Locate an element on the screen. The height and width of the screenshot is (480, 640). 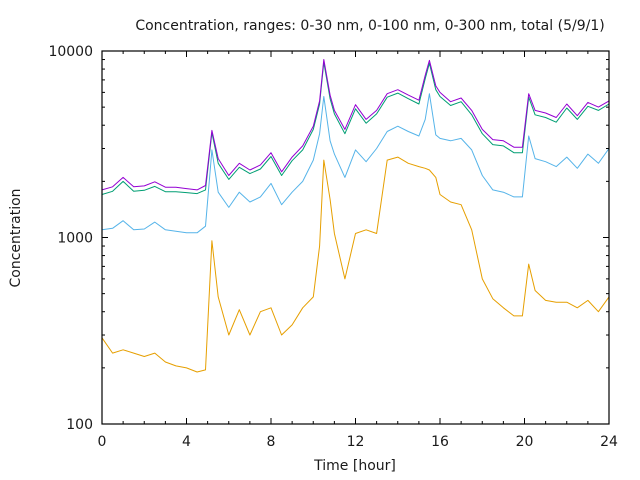
x-tick-label: 24 is located at coordinates (609, 442).